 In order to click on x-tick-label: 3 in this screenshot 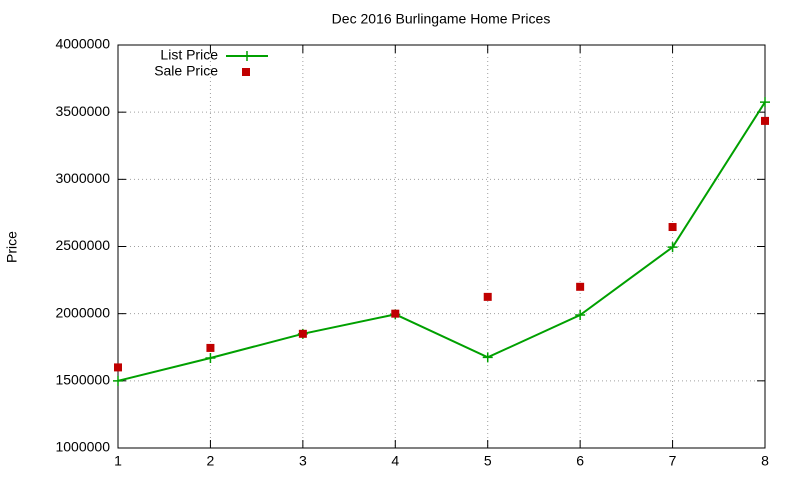, I will do `click(303, 461)`.